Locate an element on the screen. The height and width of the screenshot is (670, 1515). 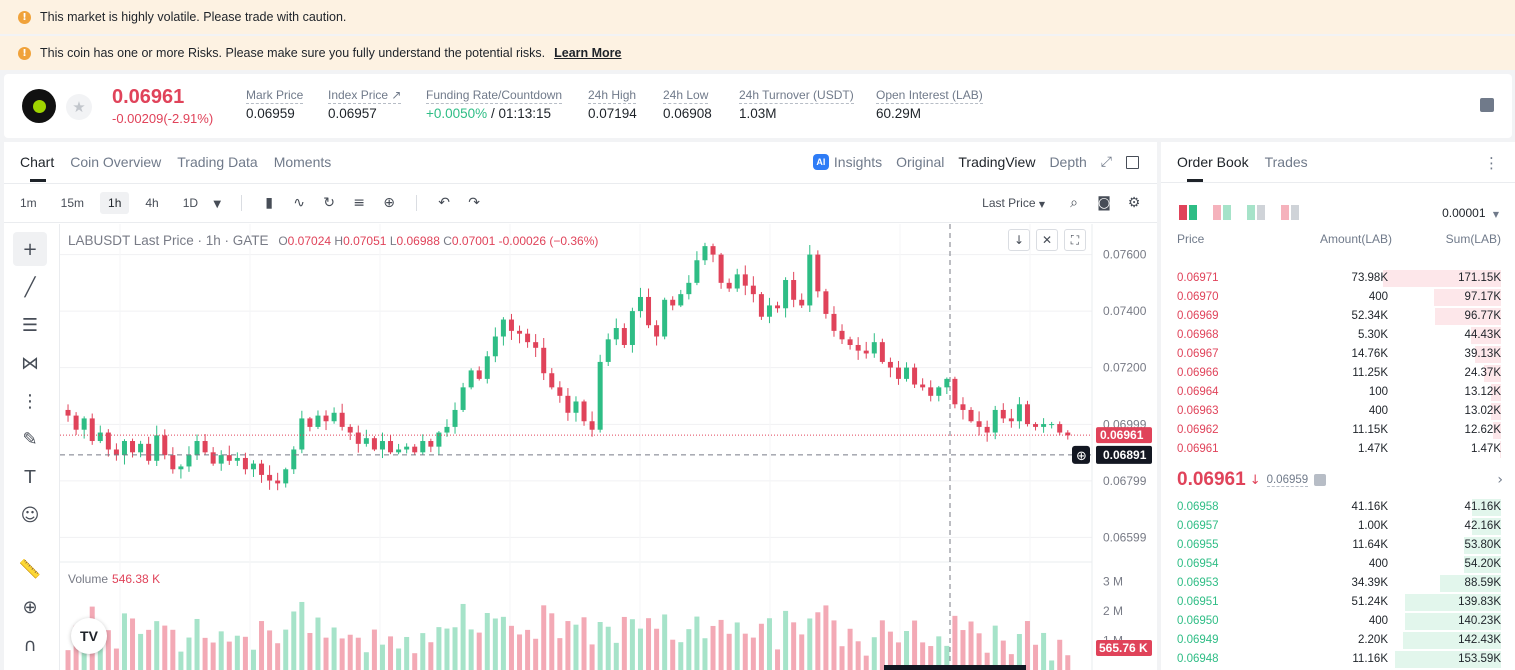
both-sides-icon is located at coordinates (1188, 212).